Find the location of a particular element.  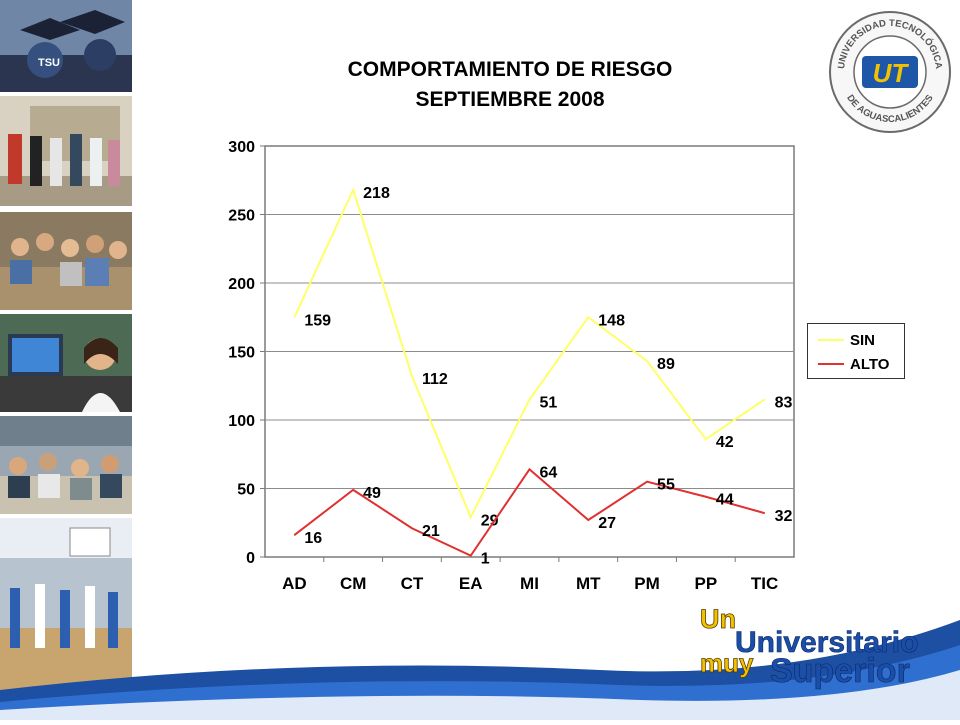

y-tick-label: 100 is located at coordinates (241, 421).